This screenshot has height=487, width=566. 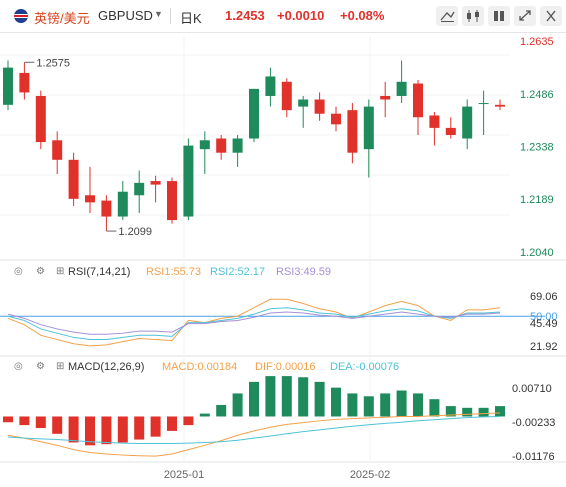 I want to click on rsi-axis-tick: 45.49, so click(x=544, y=324).